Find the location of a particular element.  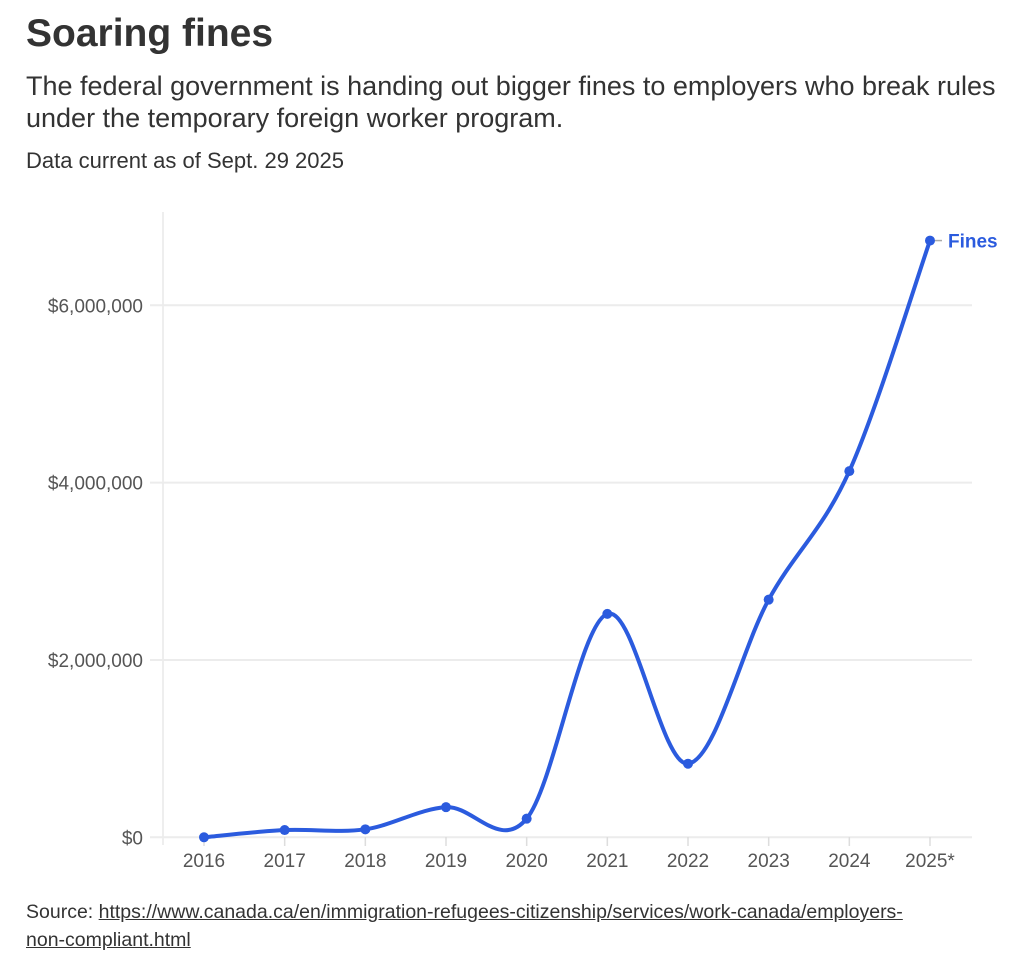

source-label: Source: is located at coordinates (62, 912).